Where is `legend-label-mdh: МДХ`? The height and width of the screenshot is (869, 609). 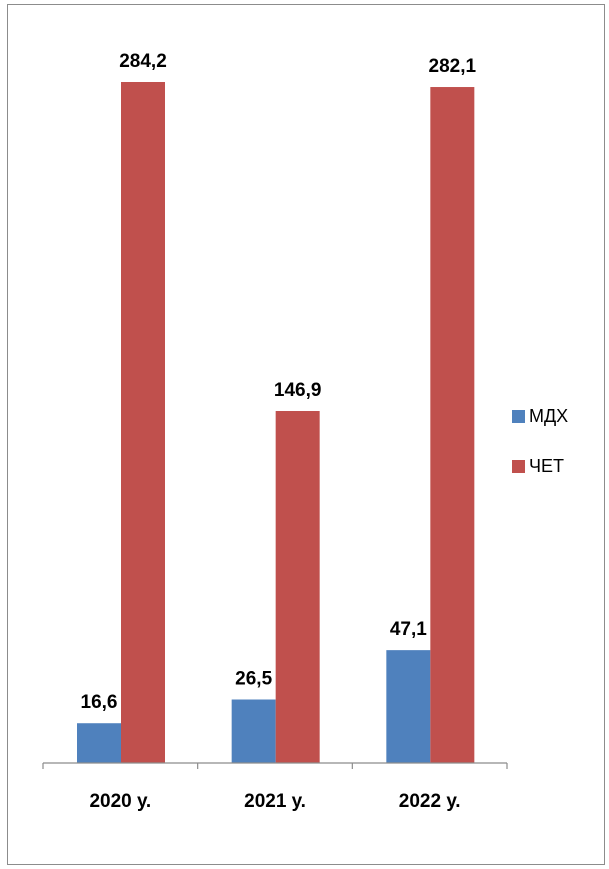 legend-label-mdh: МДХ is located at coordinates (548, 416).